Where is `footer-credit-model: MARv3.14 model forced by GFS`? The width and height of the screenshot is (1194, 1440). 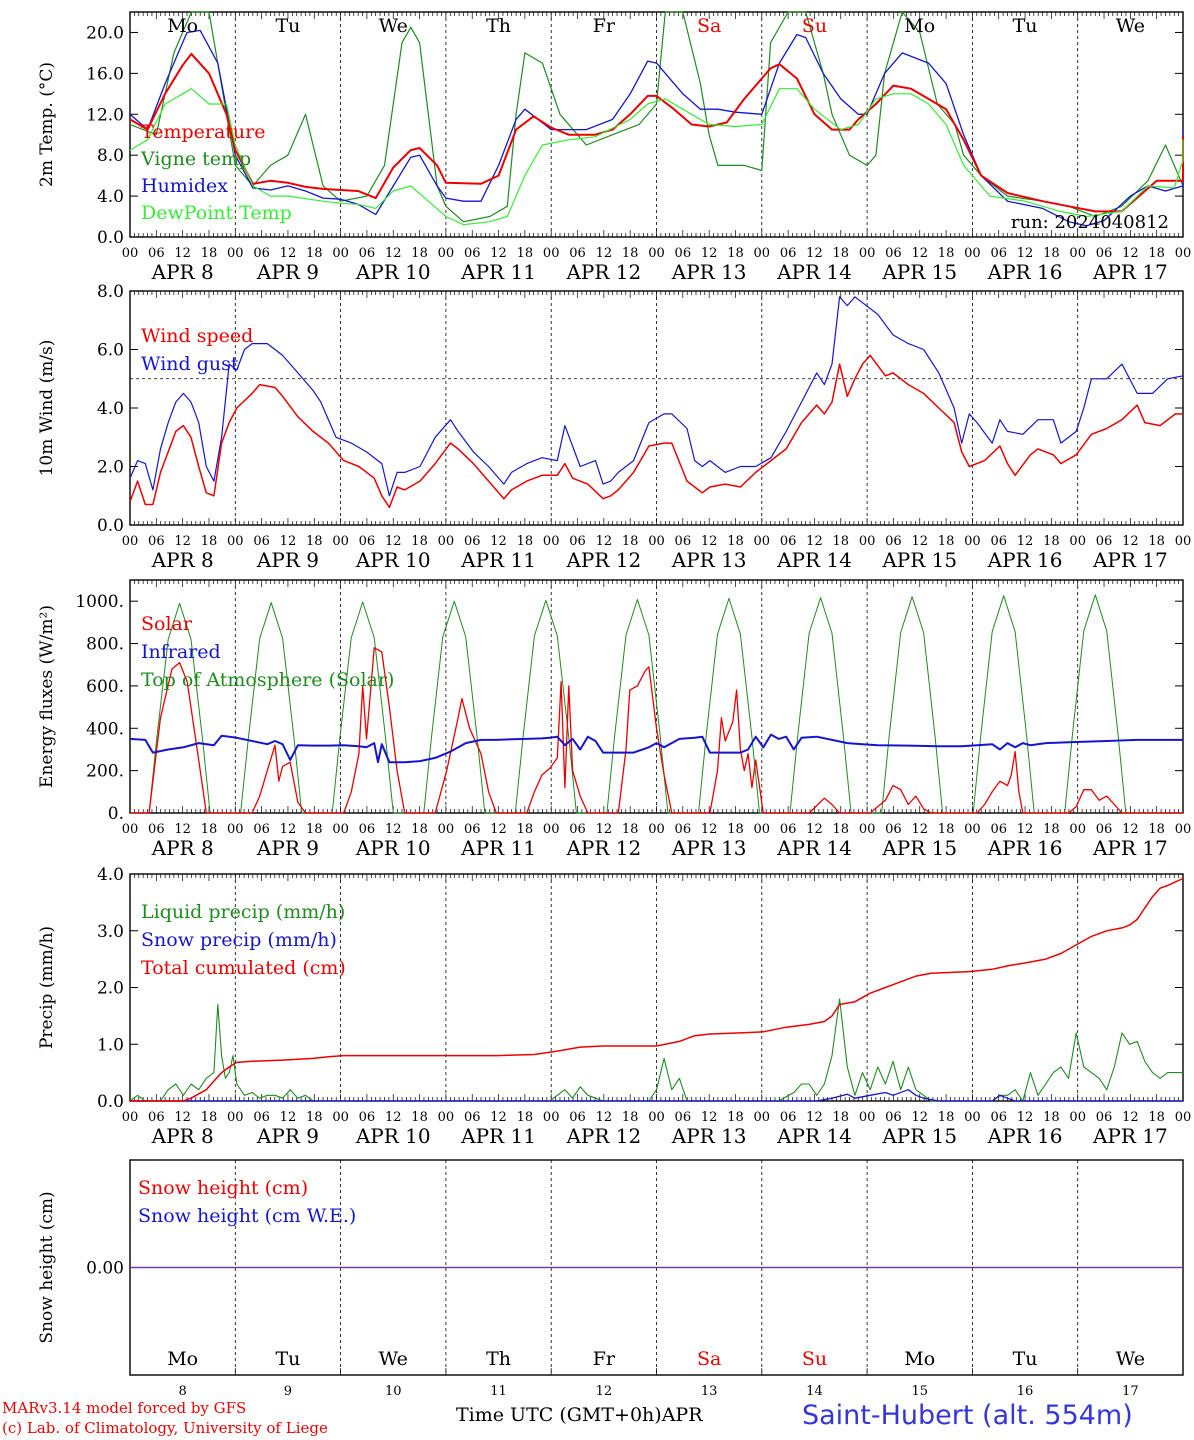
footer-credit-model: MARv3.14 model forced by GFS is located at coordinates (124, 1408).